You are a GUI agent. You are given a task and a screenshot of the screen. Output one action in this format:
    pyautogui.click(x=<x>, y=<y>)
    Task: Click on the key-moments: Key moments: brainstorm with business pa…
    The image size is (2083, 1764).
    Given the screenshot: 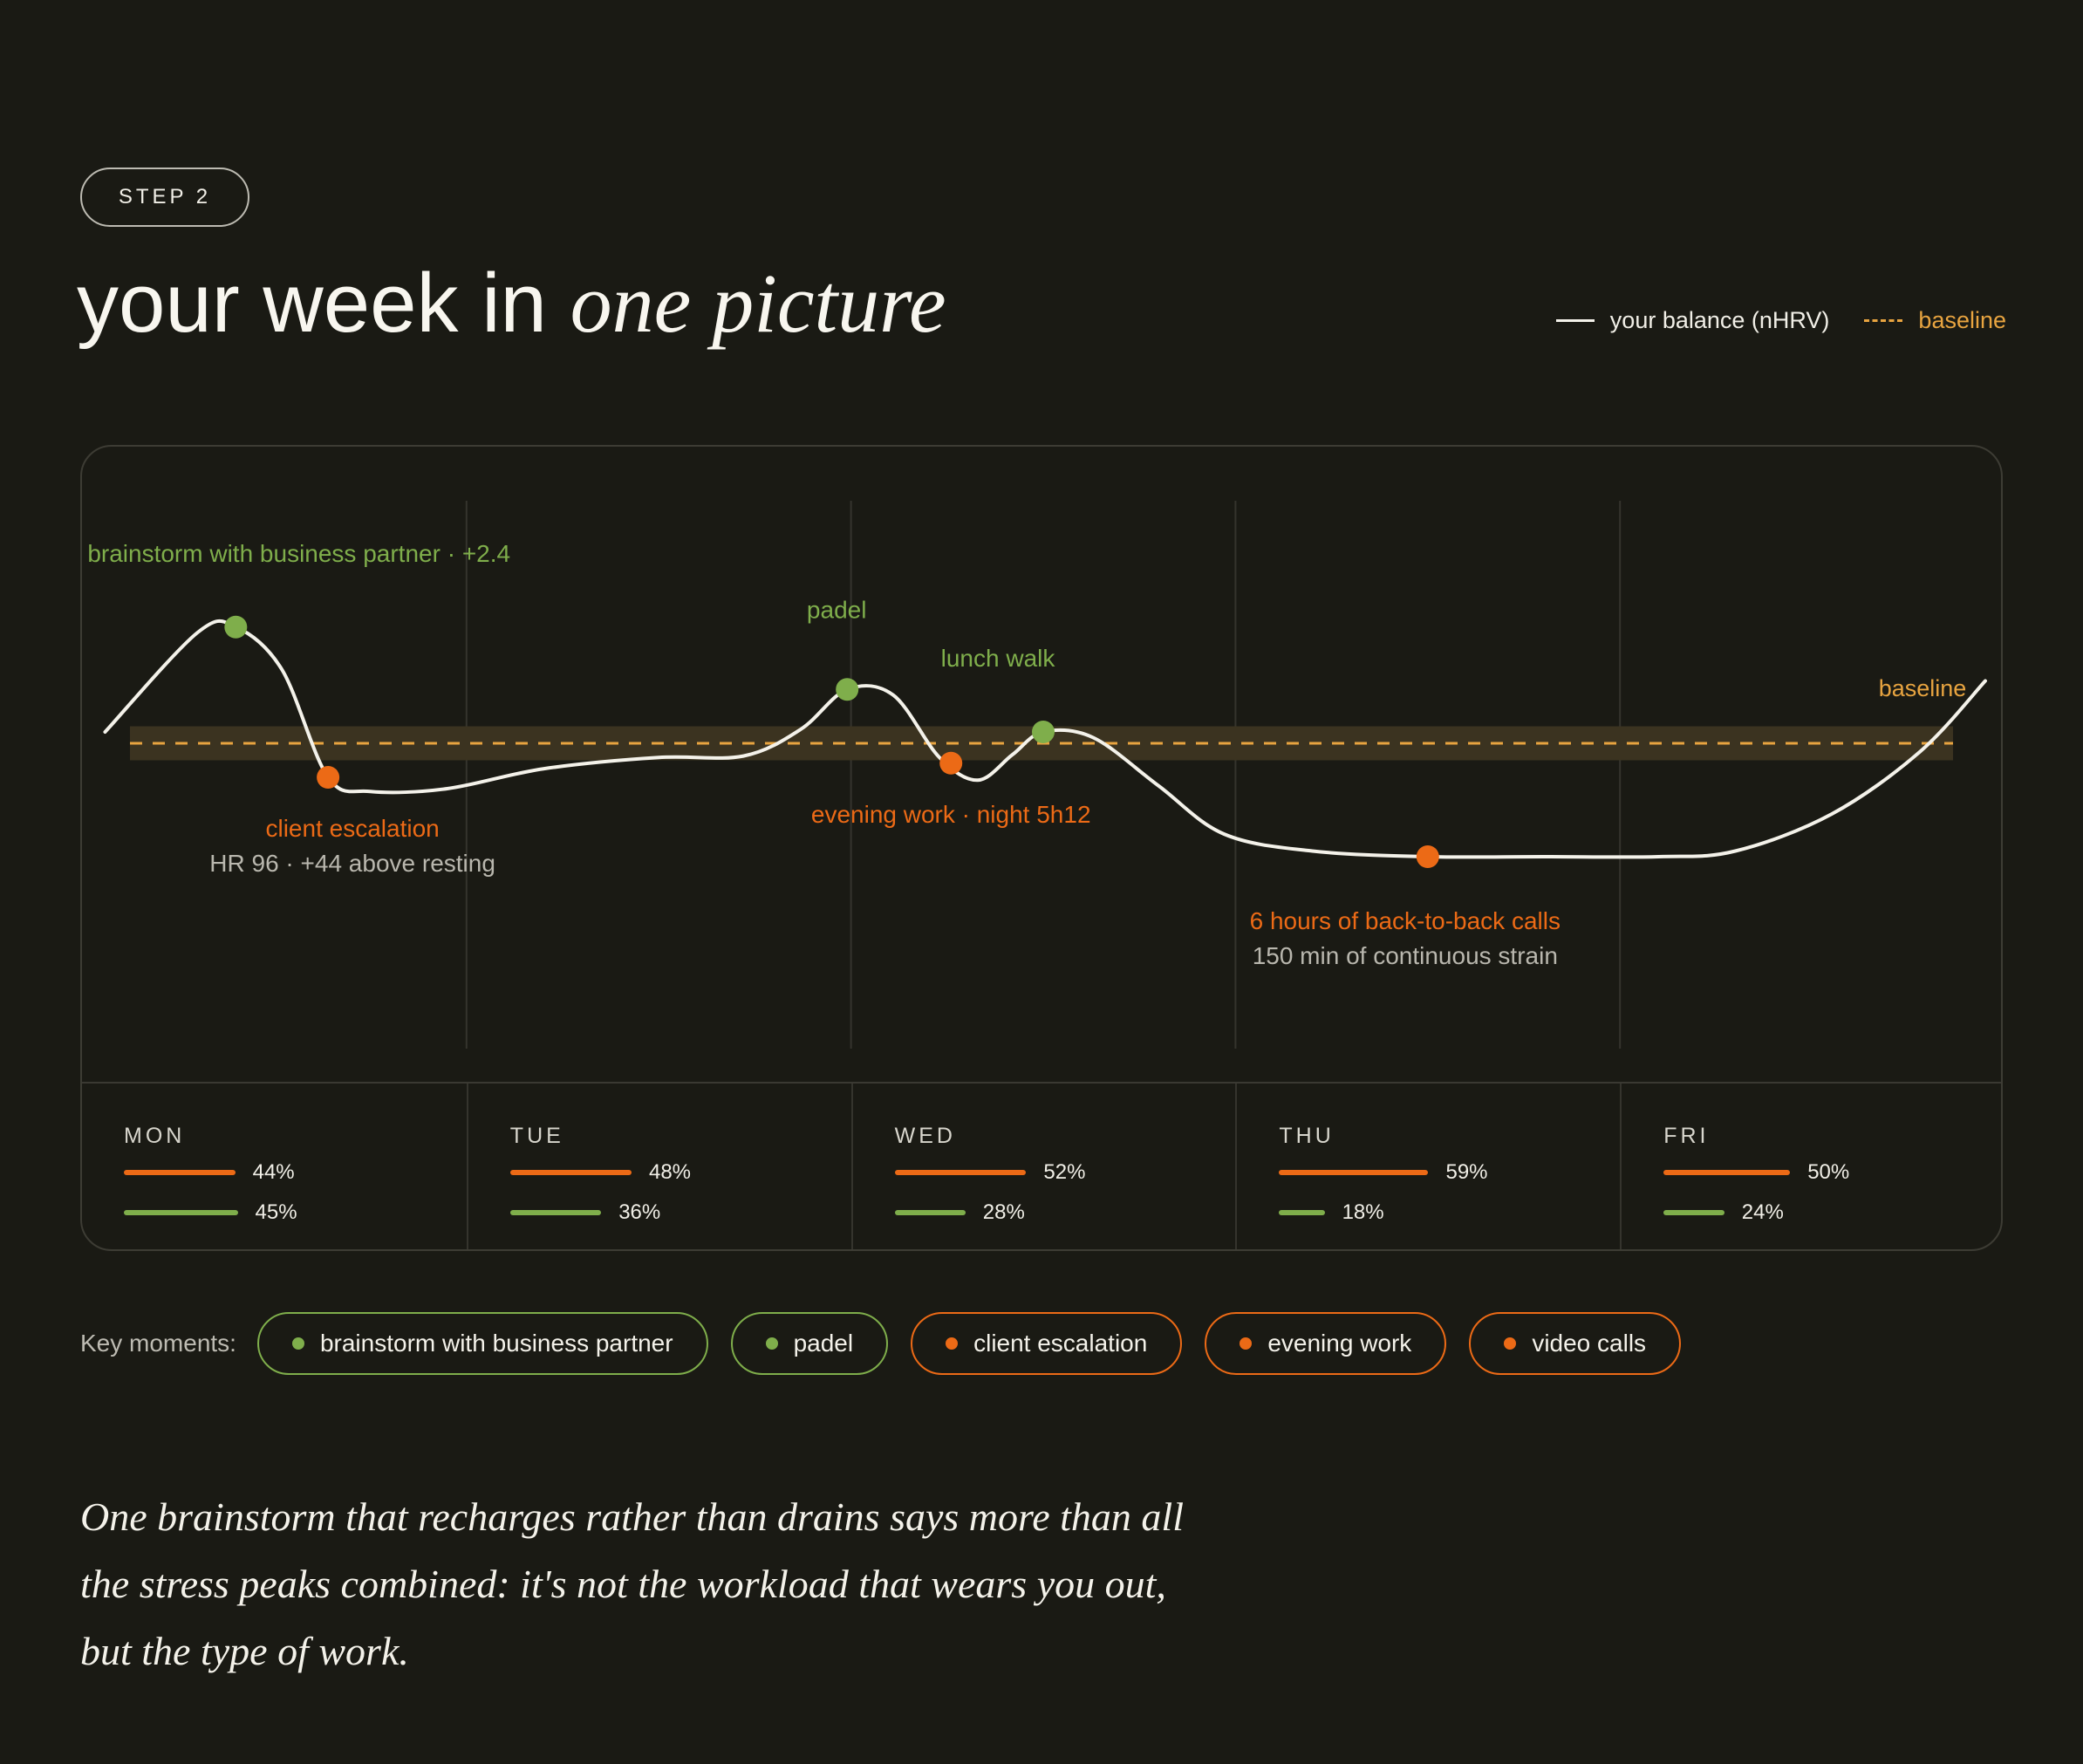 What is the action you would take?
    pyautogui.click(x=892, y=1343)
    